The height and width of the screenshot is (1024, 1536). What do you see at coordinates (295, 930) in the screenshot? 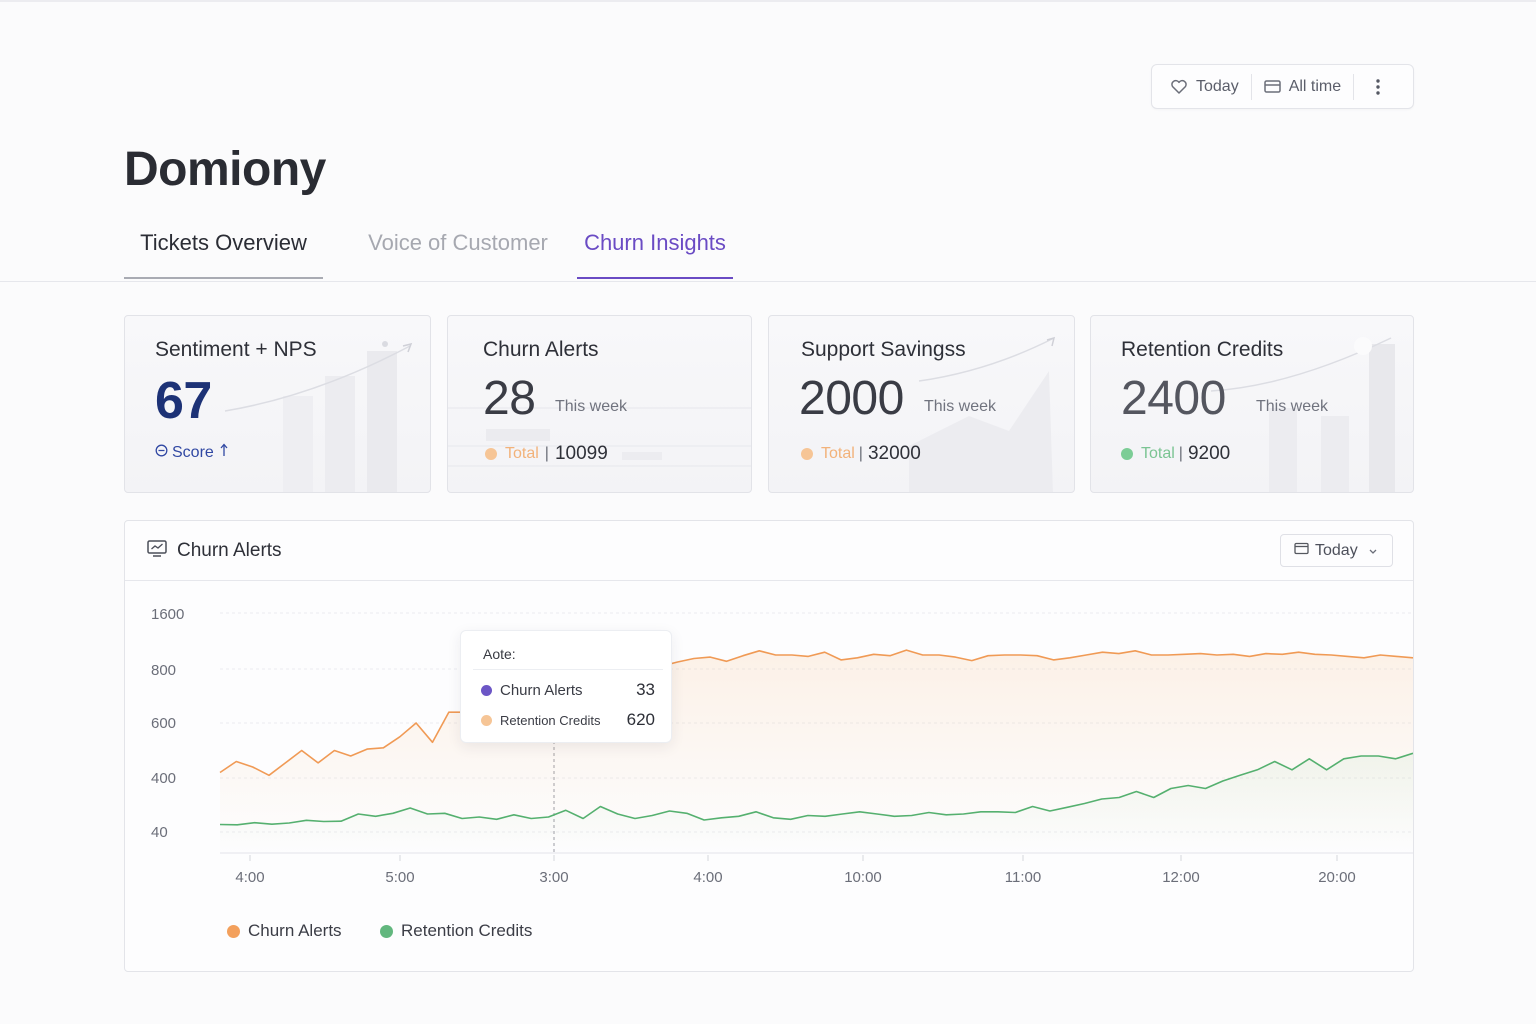
I see `legend-label: Churn Alerts` at bounding box center [295, 930].